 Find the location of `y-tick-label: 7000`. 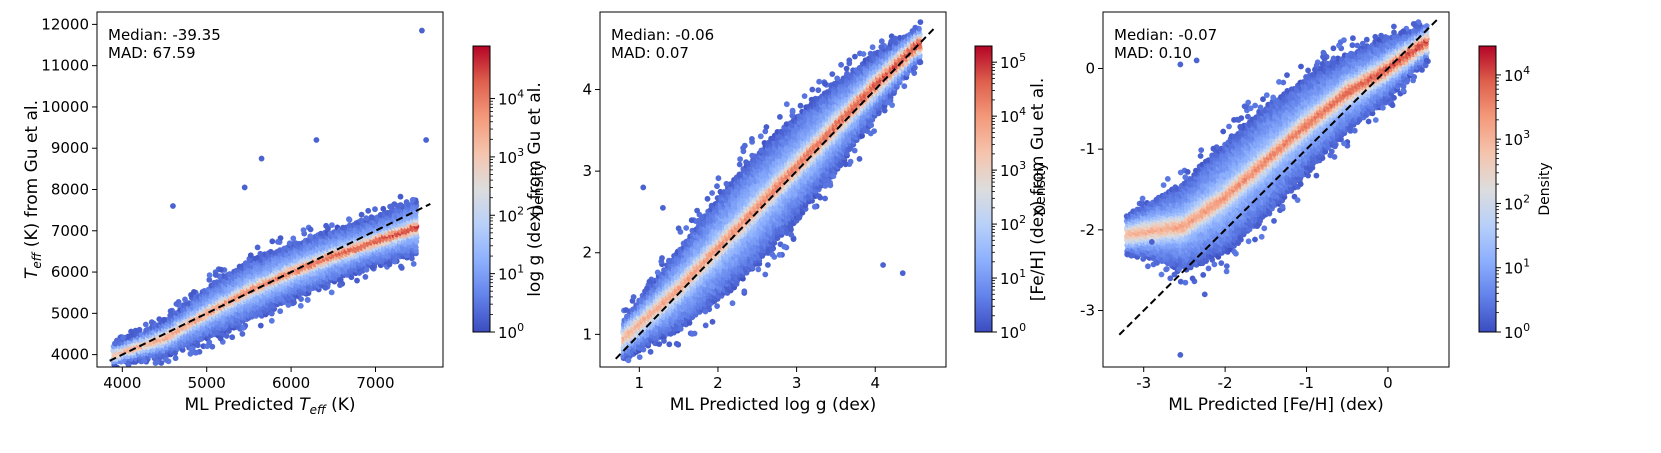

y-tick-label: 7000 is located at coordinates (70, 231).